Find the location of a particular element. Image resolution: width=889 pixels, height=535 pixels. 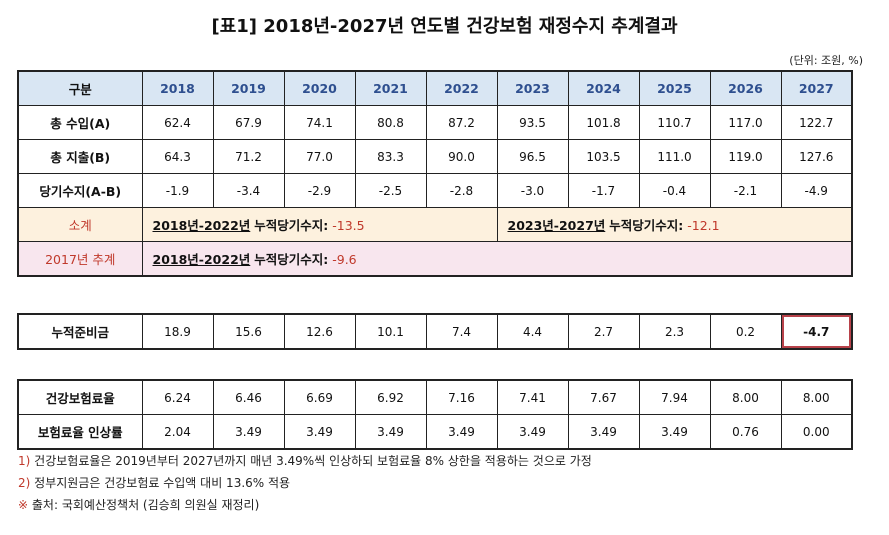

table-cell: 7.4 is located at coordinates (461, 331).